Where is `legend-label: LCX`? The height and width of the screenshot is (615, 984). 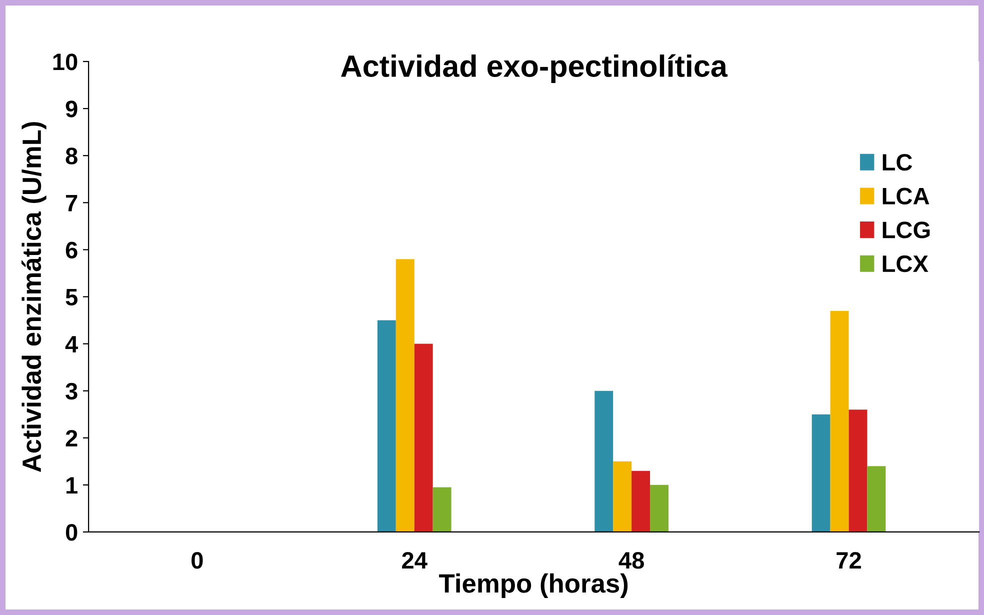 legend-label: LCX is located at coordinates (905, 263).